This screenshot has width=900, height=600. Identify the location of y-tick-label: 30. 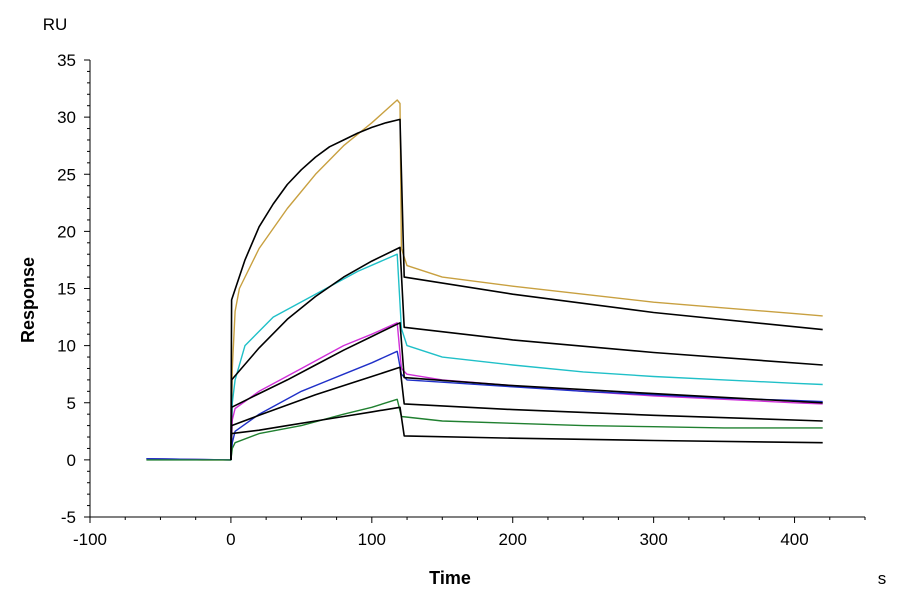
(66, 117).